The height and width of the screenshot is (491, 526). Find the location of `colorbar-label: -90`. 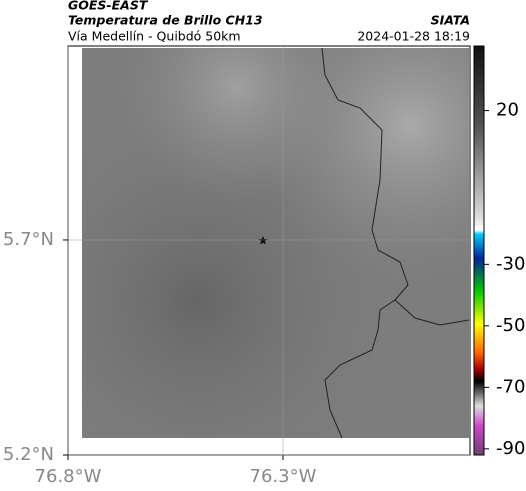

colorbar-label: -90 is located at coordinates (510, 448).